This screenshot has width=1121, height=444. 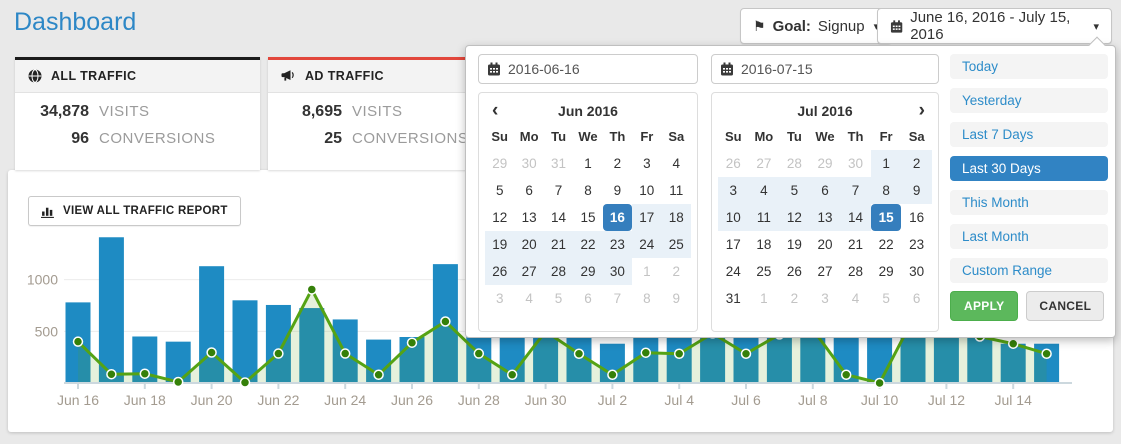 I want to click on next-month-chevron-icon: ›, so click(x=921, y=110).